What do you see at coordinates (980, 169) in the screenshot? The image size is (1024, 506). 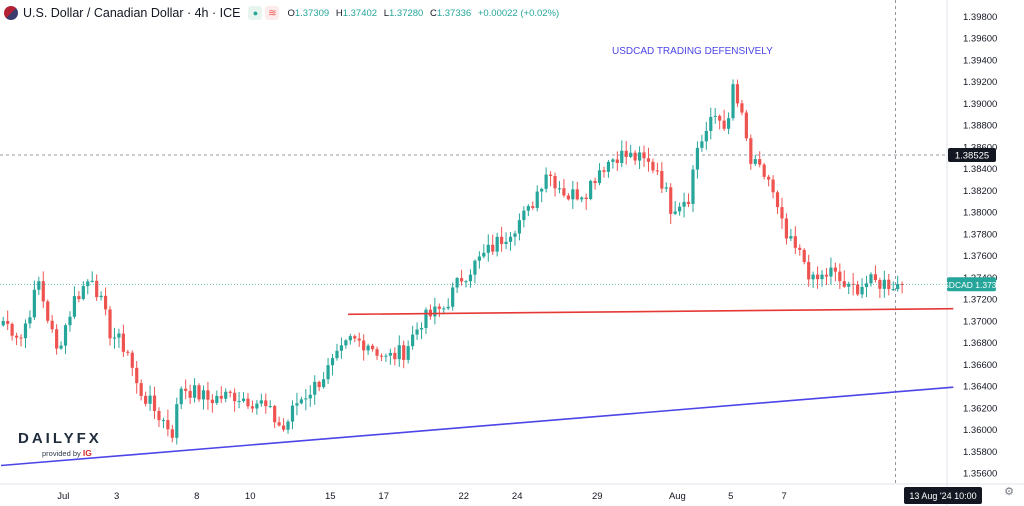 I see `price-tick-label: 1.38400` at bounding box center [980, 169].